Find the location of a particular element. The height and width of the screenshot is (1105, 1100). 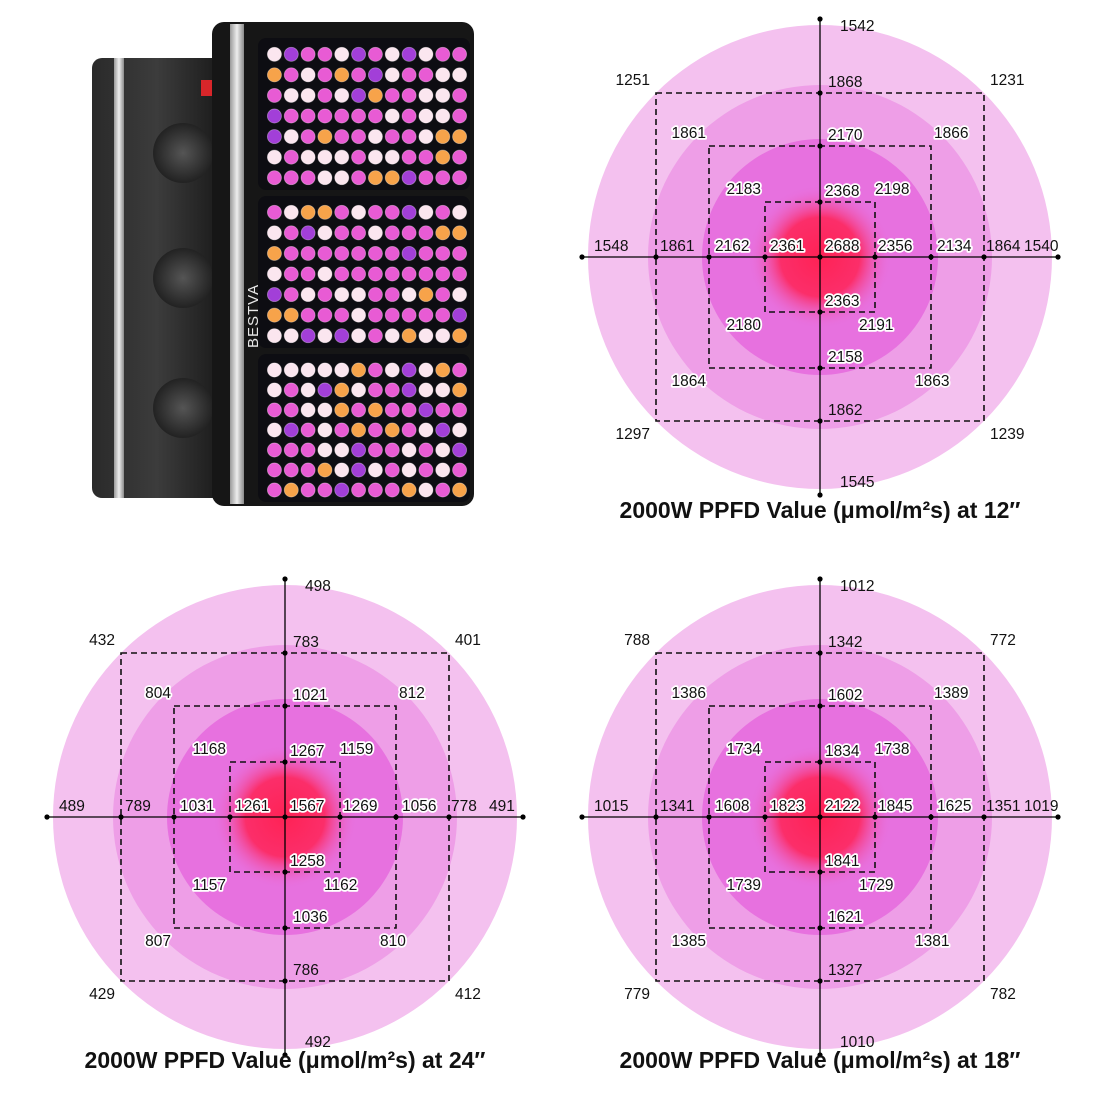

ppfd-value-mid-br: 1863 is located at coordinates (932, 381).